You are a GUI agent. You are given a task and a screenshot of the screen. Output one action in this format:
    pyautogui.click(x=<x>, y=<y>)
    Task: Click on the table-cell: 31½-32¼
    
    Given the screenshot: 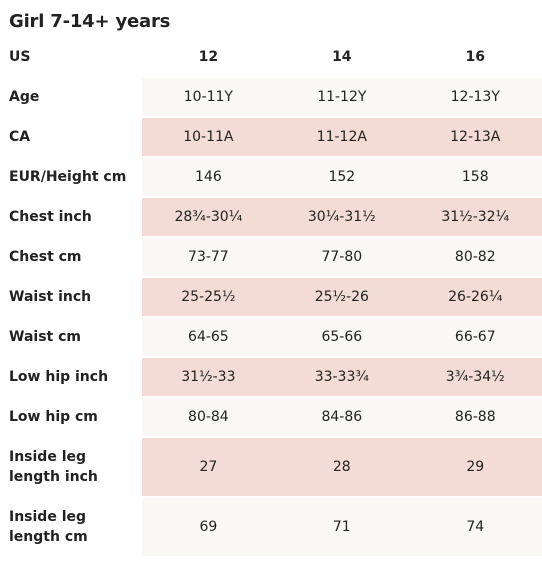 What is the action you would take?
    pyautogui.click(x=475, y=217)
    